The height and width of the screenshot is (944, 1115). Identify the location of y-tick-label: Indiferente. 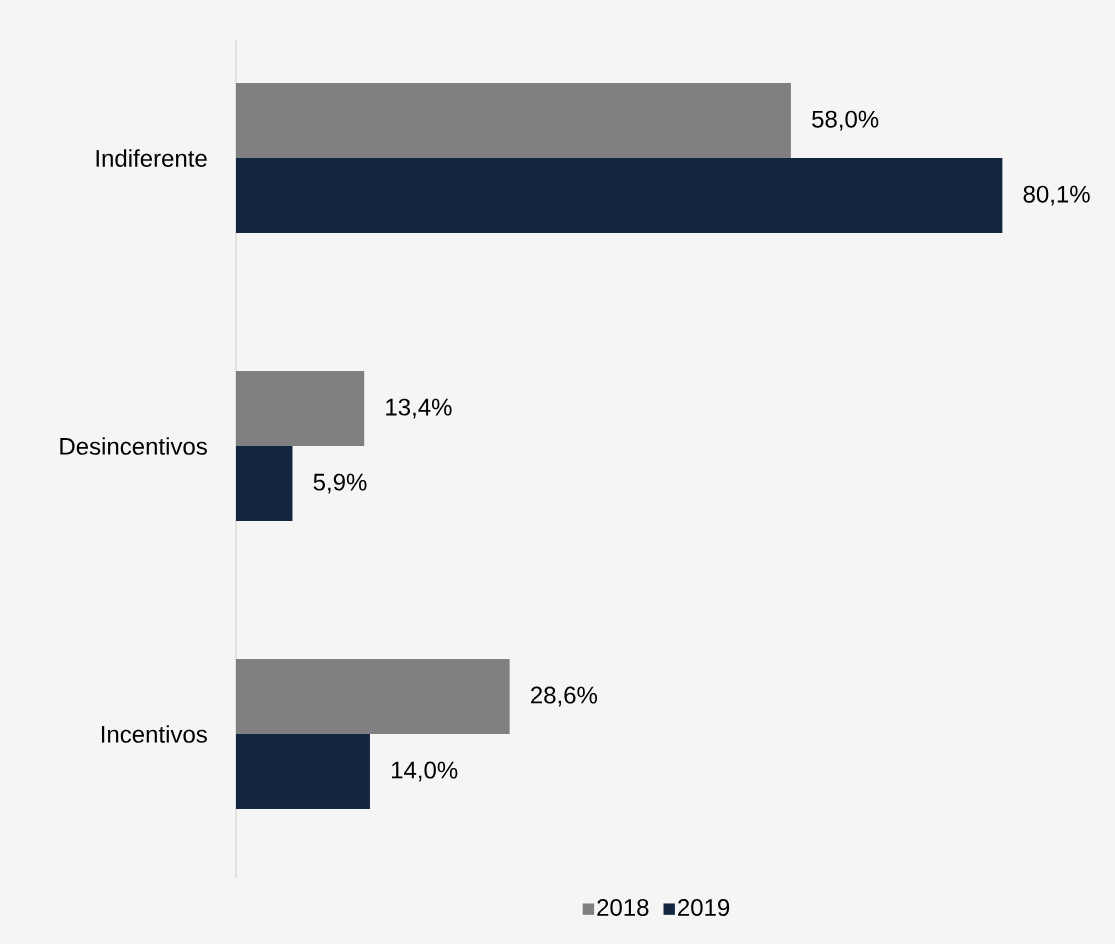
(151, 158).